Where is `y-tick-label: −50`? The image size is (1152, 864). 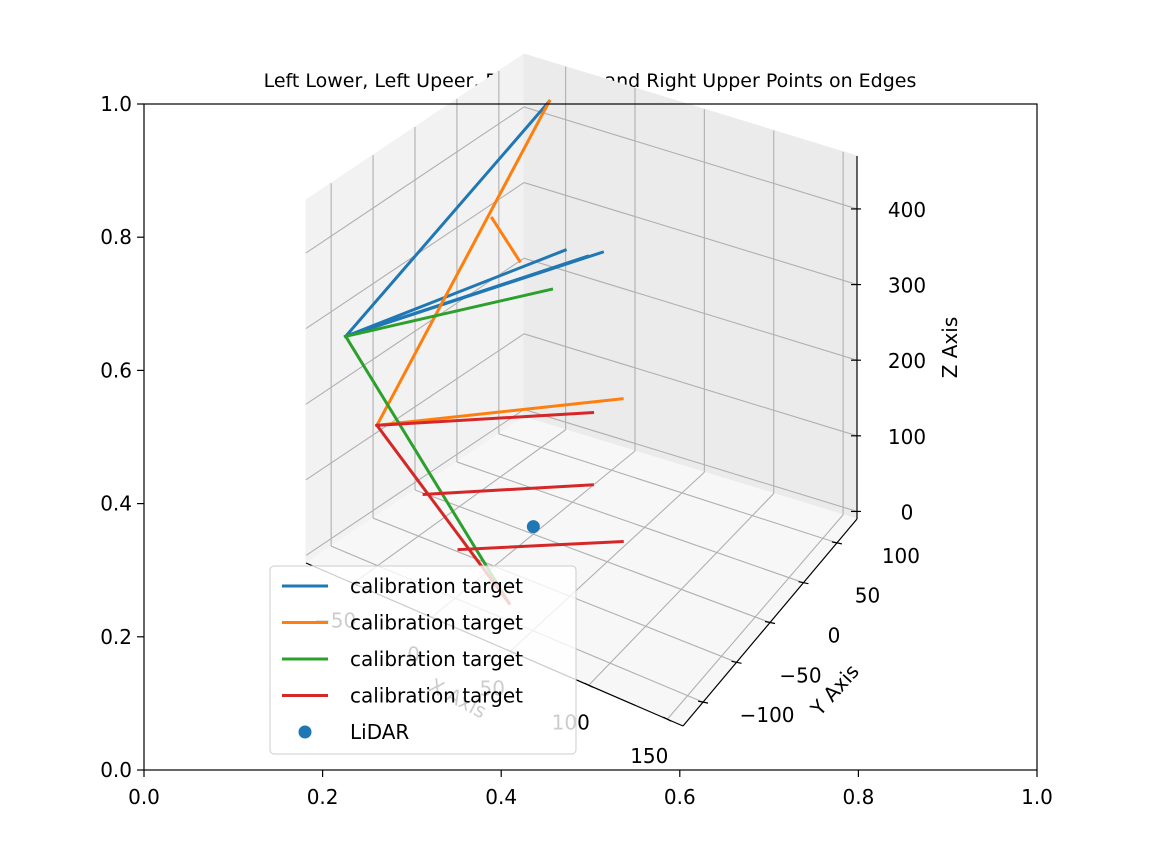
y-tick-label: −50 is located at coordinates (800, 675).